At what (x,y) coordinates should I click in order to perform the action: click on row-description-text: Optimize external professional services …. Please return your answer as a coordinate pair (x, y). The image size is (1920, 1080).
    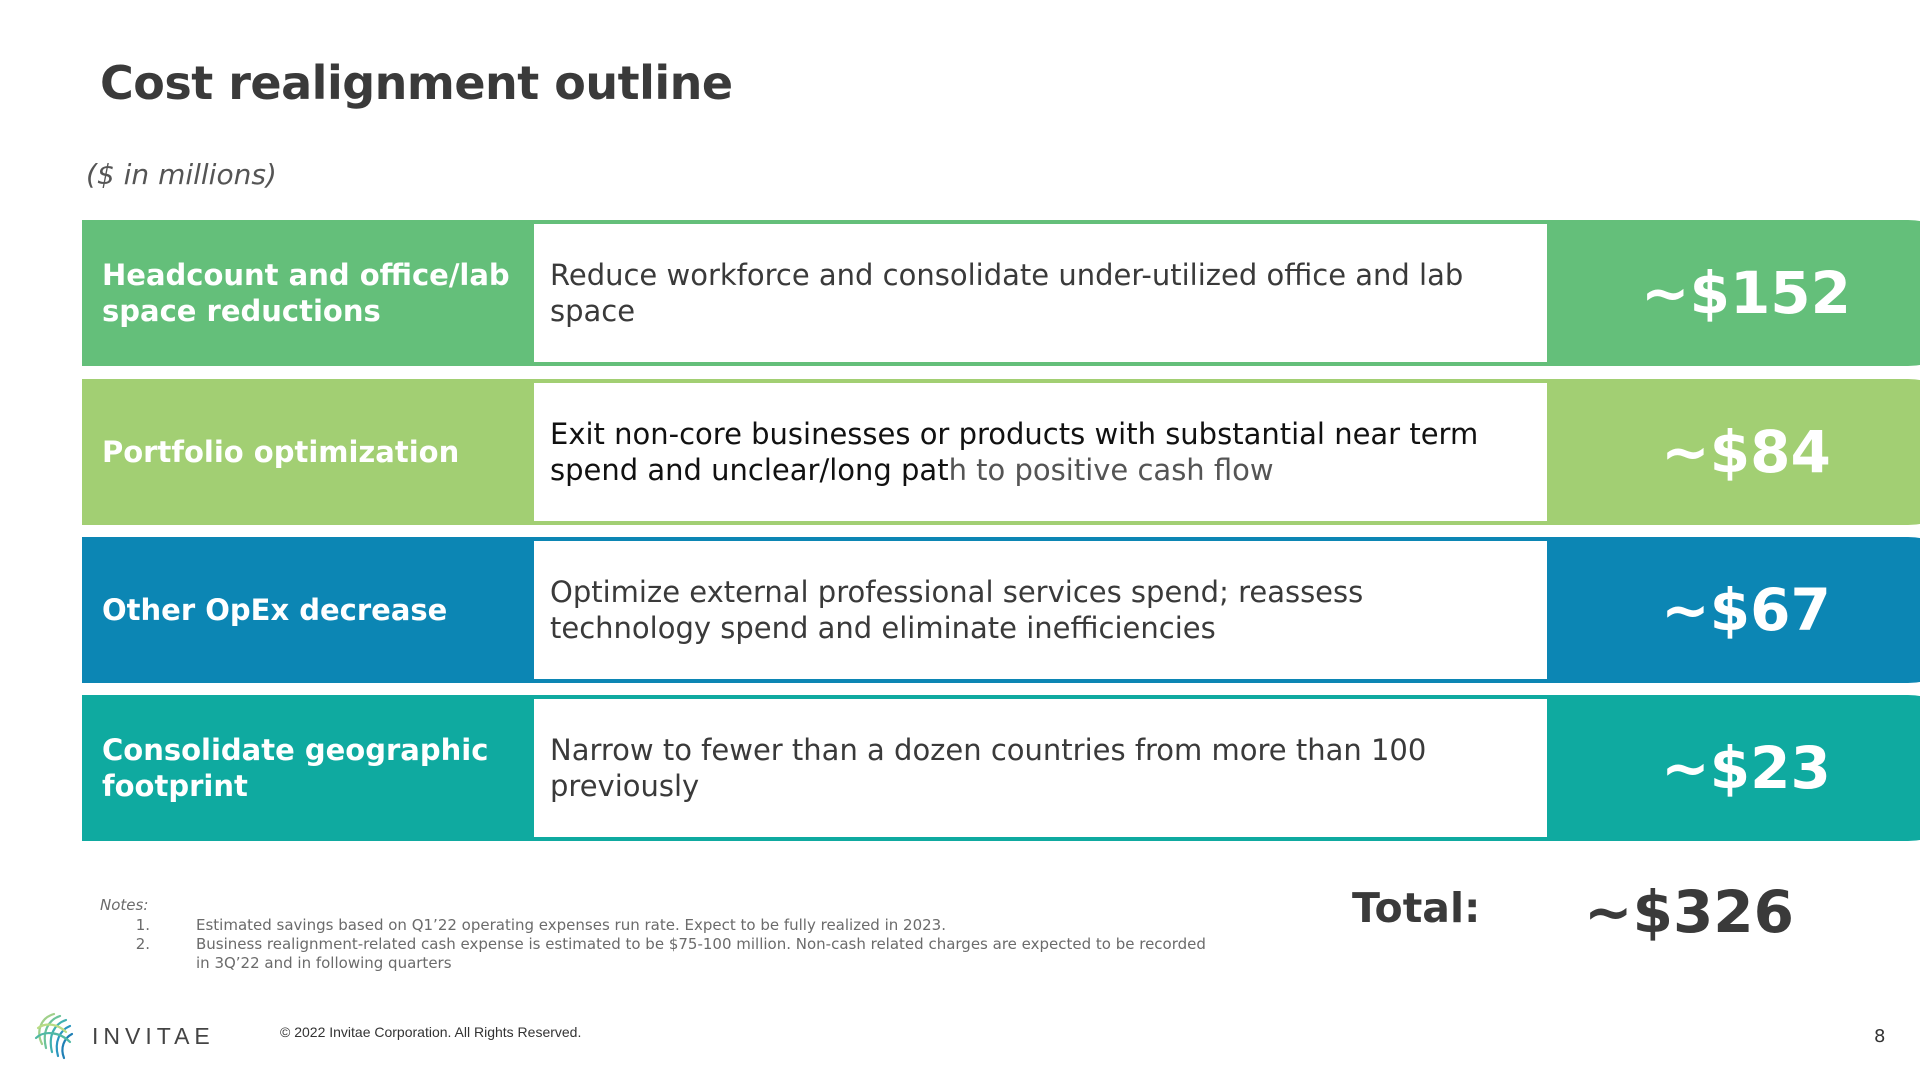
    Looking at the image, I should click on (957, 609).